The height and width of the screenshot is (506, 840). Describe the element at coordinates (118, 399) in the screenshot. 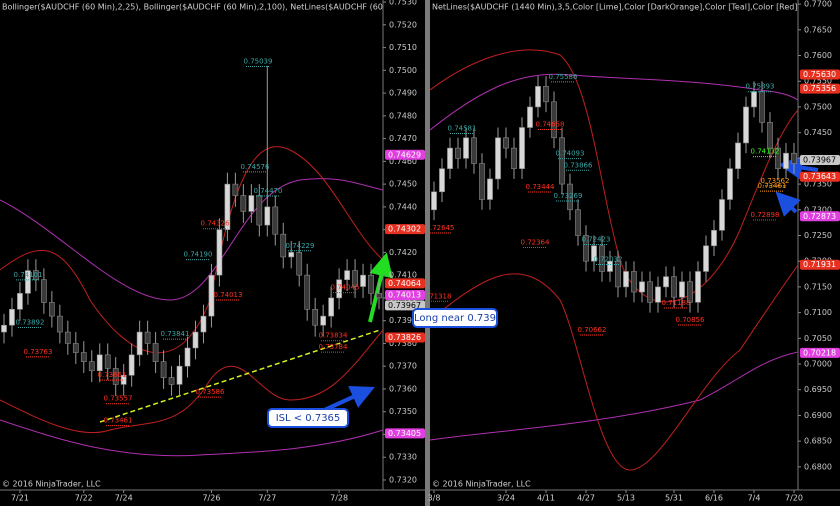

I see `level-label: 0.73557` at that location.